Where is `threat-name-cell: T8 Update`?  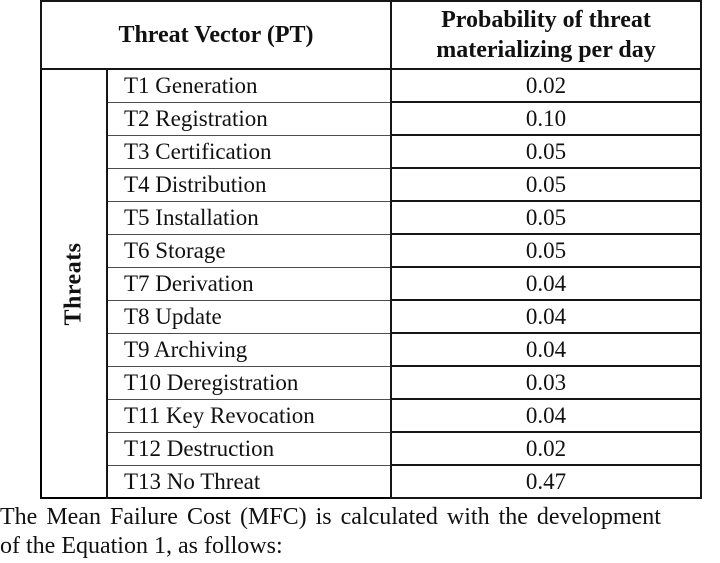 threat-name-cell: T8 Update is located at coordinates (249, 316).